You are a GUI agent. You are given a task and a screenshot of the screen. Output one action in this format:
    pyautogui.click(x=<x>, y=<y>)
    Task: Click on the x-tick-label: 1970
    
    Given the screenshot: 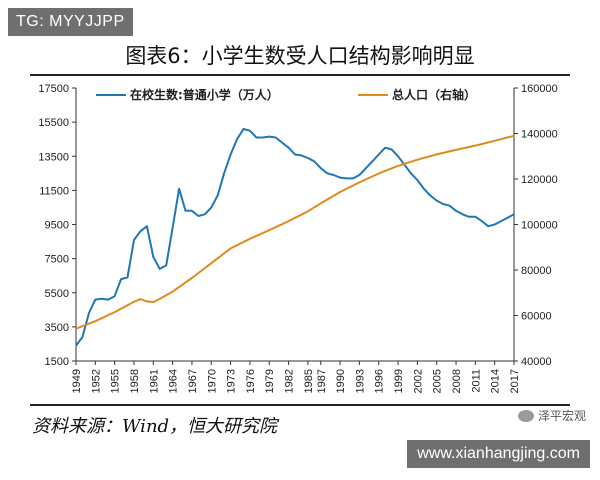 What is the action you would take?
    pyautogui.click(x=212, y=381)
    